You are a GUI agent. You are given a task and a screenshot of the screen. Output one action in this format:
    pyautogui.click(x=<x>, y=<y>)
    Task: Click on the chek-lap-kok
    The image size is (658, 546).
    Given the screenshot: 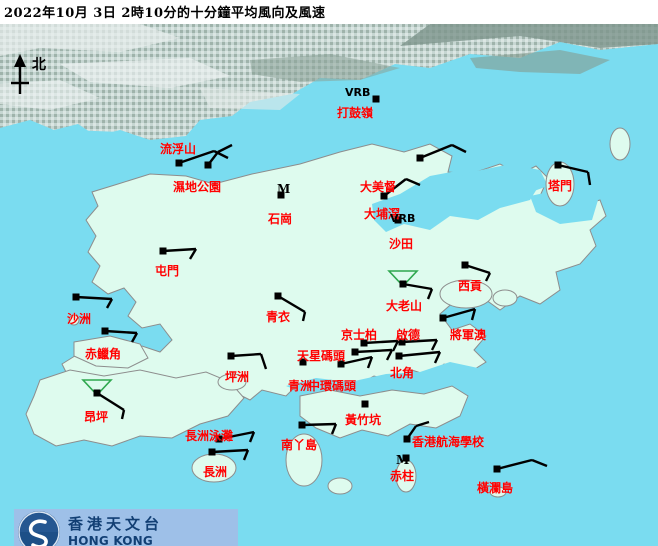 What is the action you would take?
    pyautogui.click(x=111, y=352)
    